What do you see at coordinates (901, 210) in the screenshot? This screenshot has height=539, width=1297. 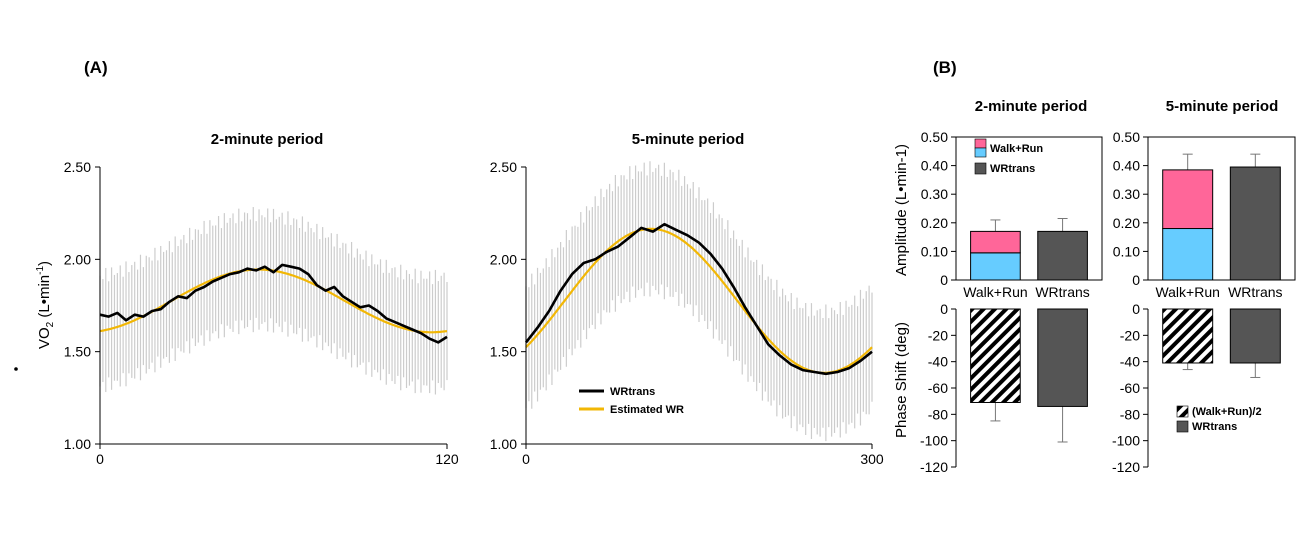 I see `b-amplitude-axis-label: Amplitude (L•min-1)` at bounding box center [901, 210].